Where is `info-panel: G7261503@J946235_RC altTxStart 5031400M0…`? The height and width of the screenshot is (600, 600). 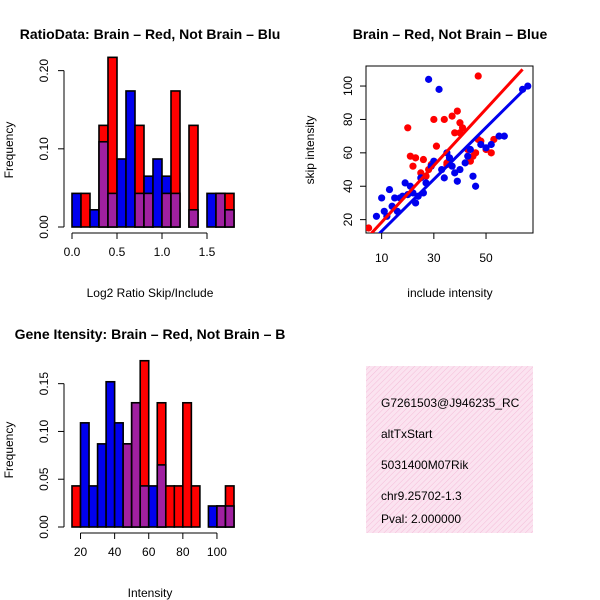
info-panel: G7261503@J946235_RC altTxStart 5031400M0… is located at coordinates (449, 449).